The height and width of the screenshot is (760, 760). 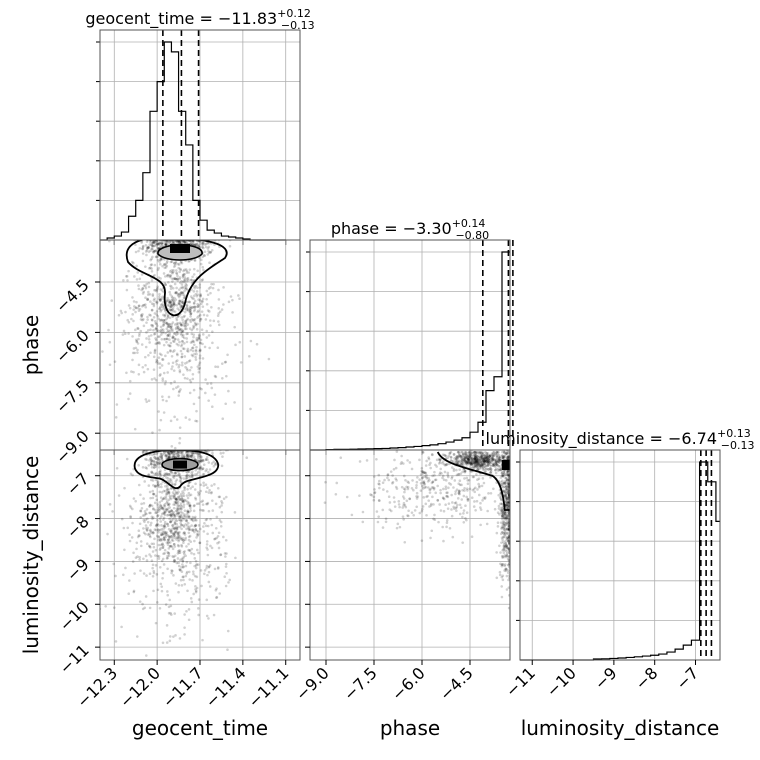 I want to click on scatter-panel-geocent_time-luminosity_distance, so click(x=198, y=557).